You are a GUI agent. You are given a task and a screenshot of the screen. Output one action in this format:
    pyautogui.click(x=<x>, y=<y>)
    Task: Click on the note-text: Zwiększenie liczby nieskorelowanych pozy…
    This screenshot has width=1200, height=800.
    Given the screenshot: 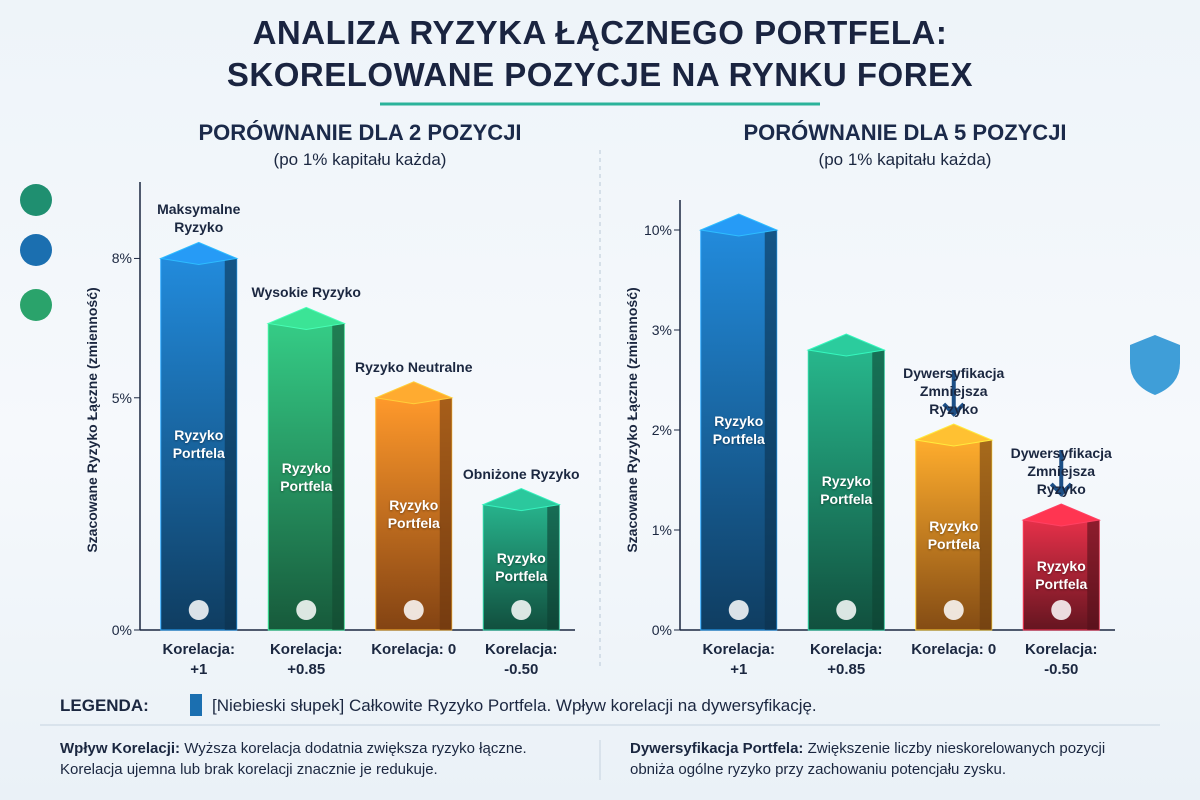 What is the action you would take?
    pyautogui.click(x=868, y=759)
    